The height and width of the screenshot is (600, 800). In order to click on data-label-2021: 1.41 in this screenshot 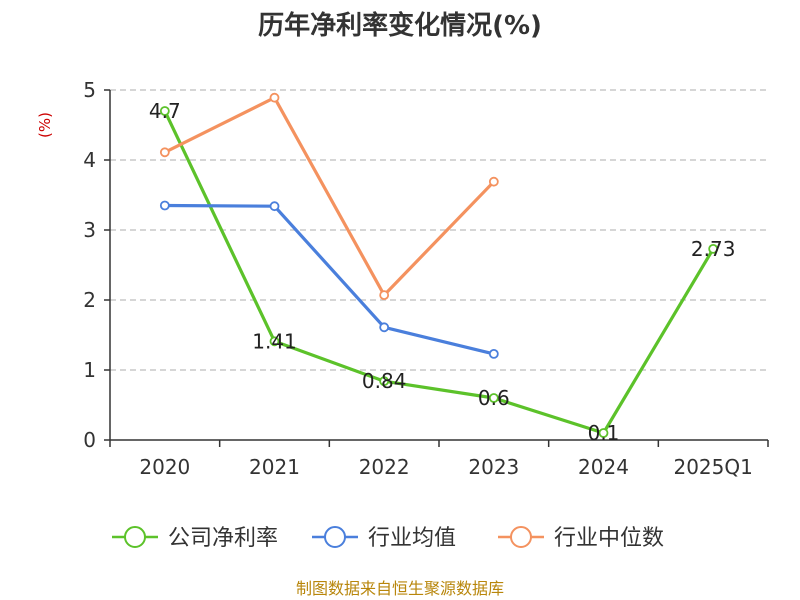, I will do `click(274, 341)`.